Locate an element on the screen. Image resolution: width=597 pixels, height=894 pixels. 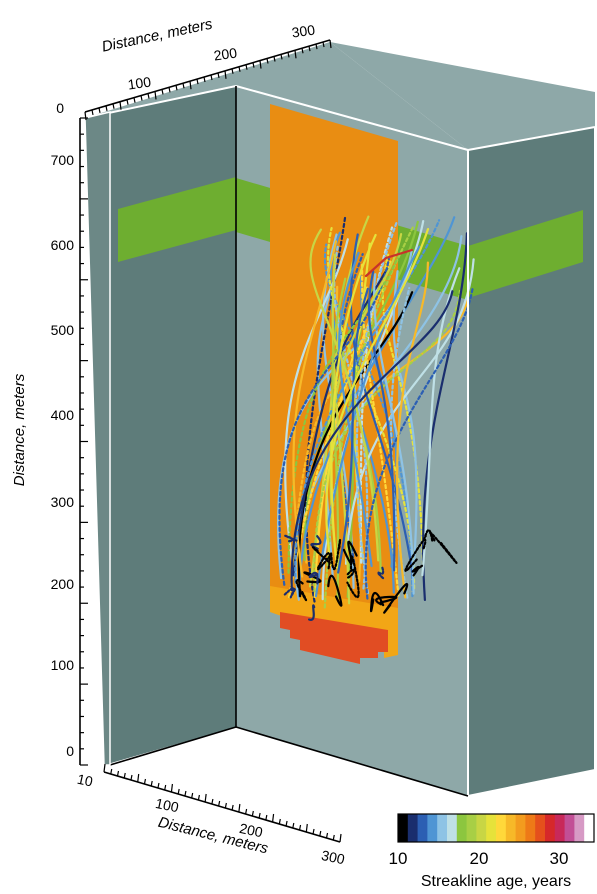
colorbar-frame is located at coordinates (496, 828).